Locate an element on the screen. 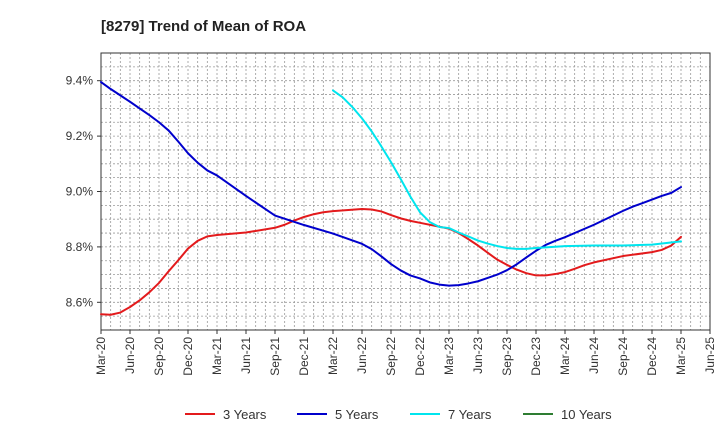 The height and width of the screenshot is (440, 720). y-tick-label: 9.4% is located at coordinates (80, 81).